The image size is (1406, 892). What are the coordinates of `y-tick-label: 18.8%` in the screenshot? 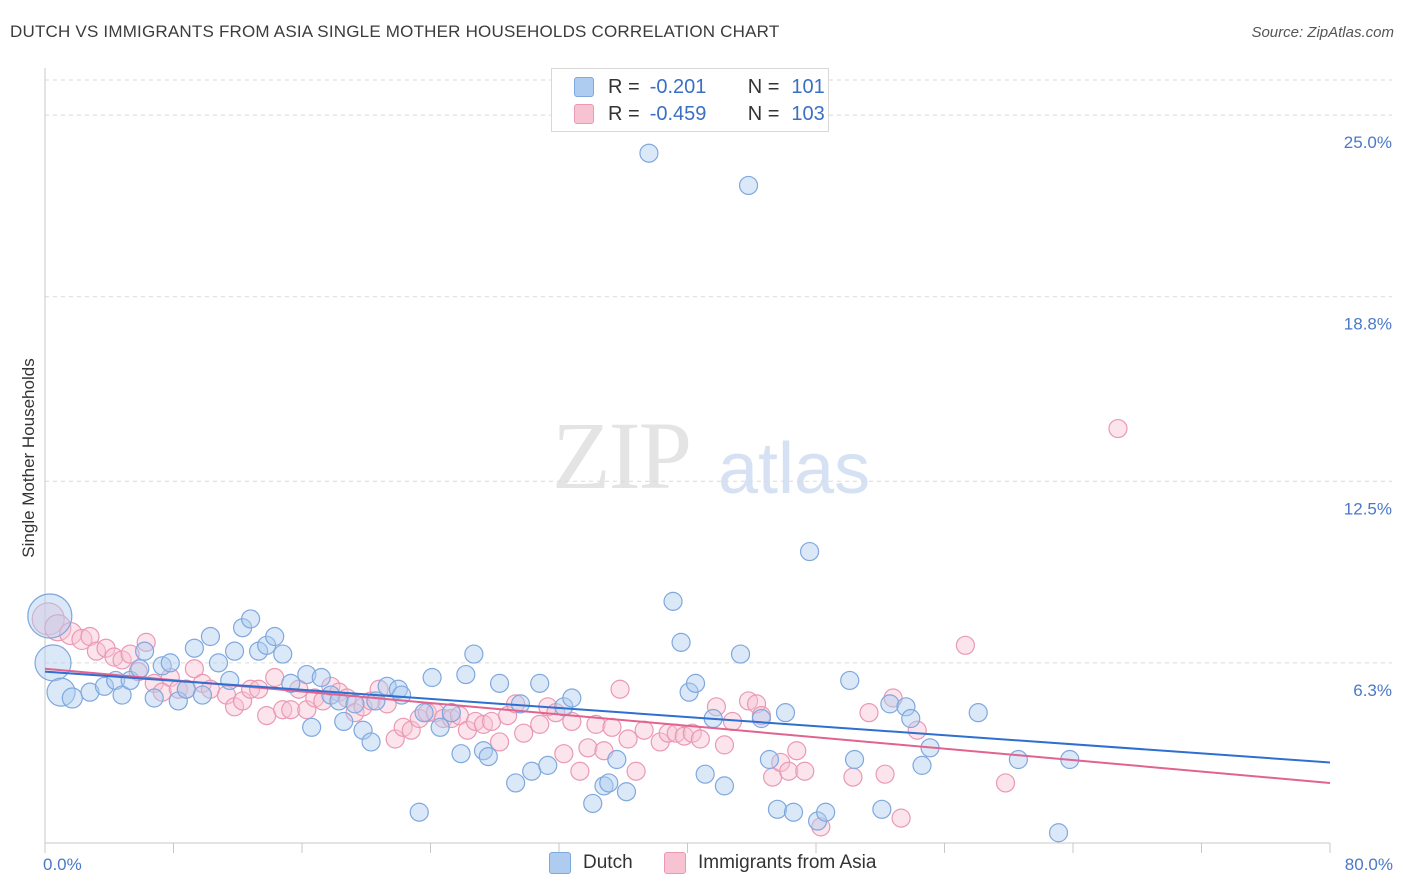 It's located at (1368, 324).